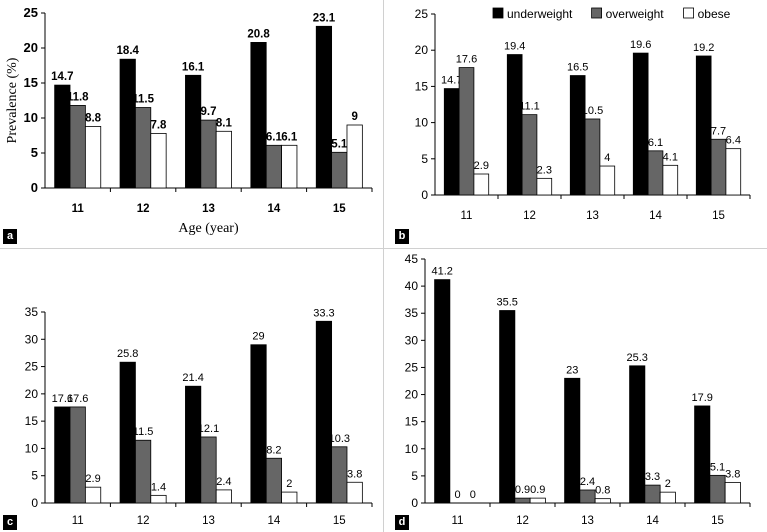 Image resolution: width=767 pixels, height=532 pixels. Describe the element at coordinates (32, 448) in the screenshot. I see `panel-c-y-tick-label: 10` at that location.